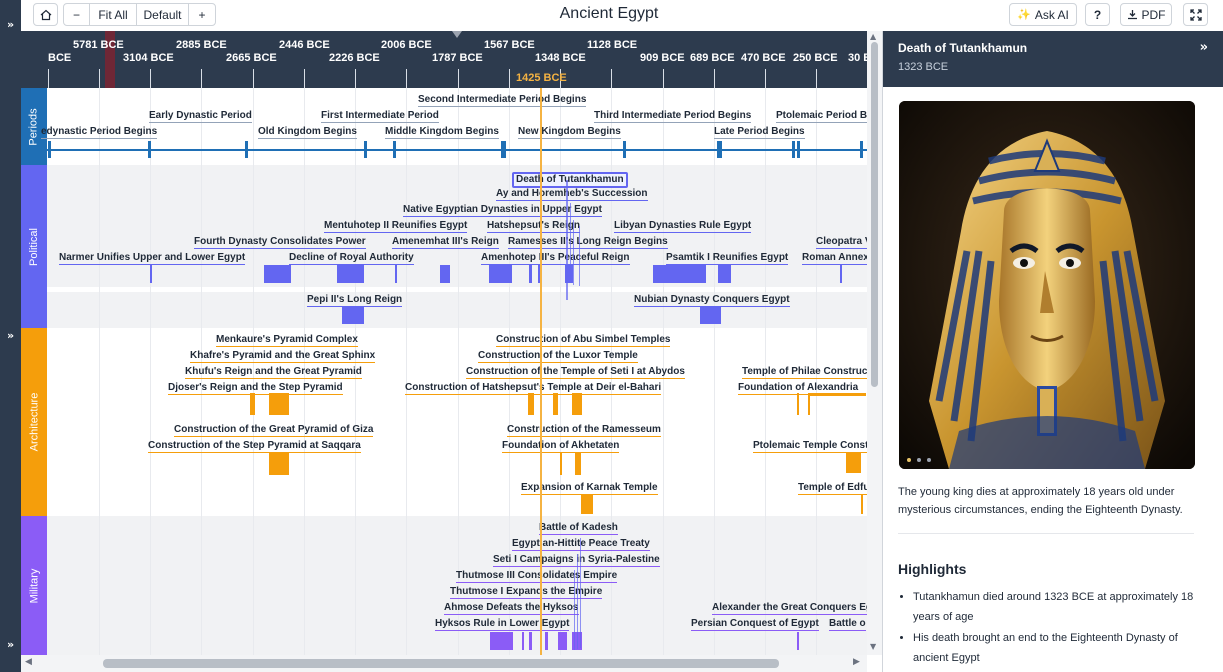  I want to click on political-event: Amenemhat III's Reign, so click(445, 242).